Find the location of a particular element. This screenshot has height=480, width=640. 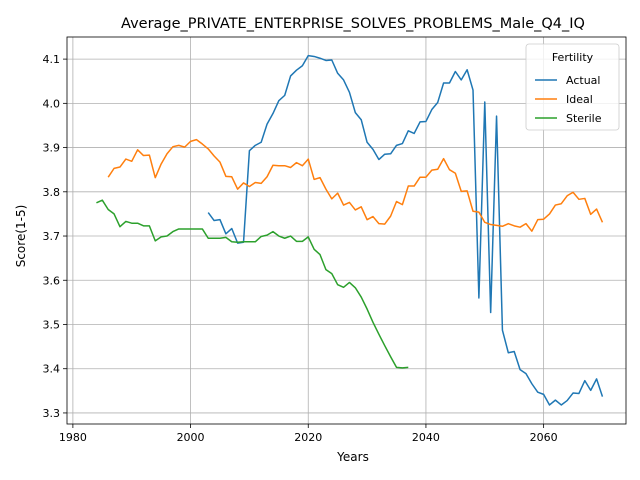

x-tick-label: 2000 is located at coordinates (191, 437).